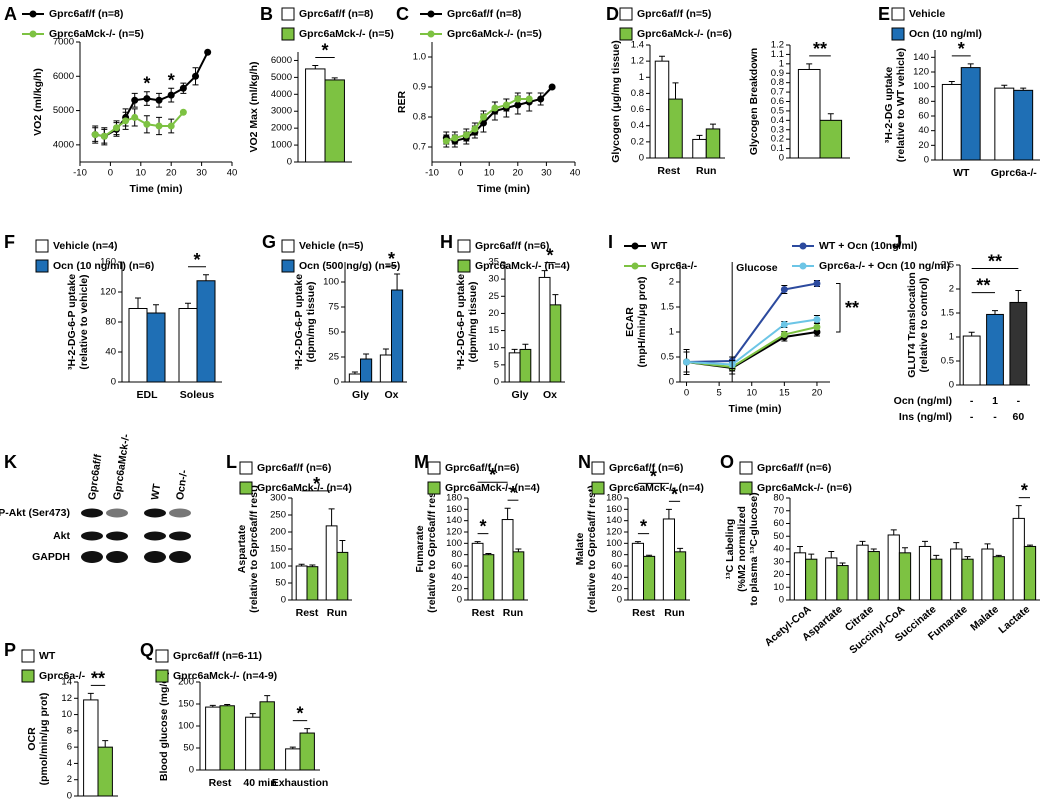 This screenshot has height=808, width=1050. I want to click on y-axis-label: (dpm/mg tissue), so click(311, 321).